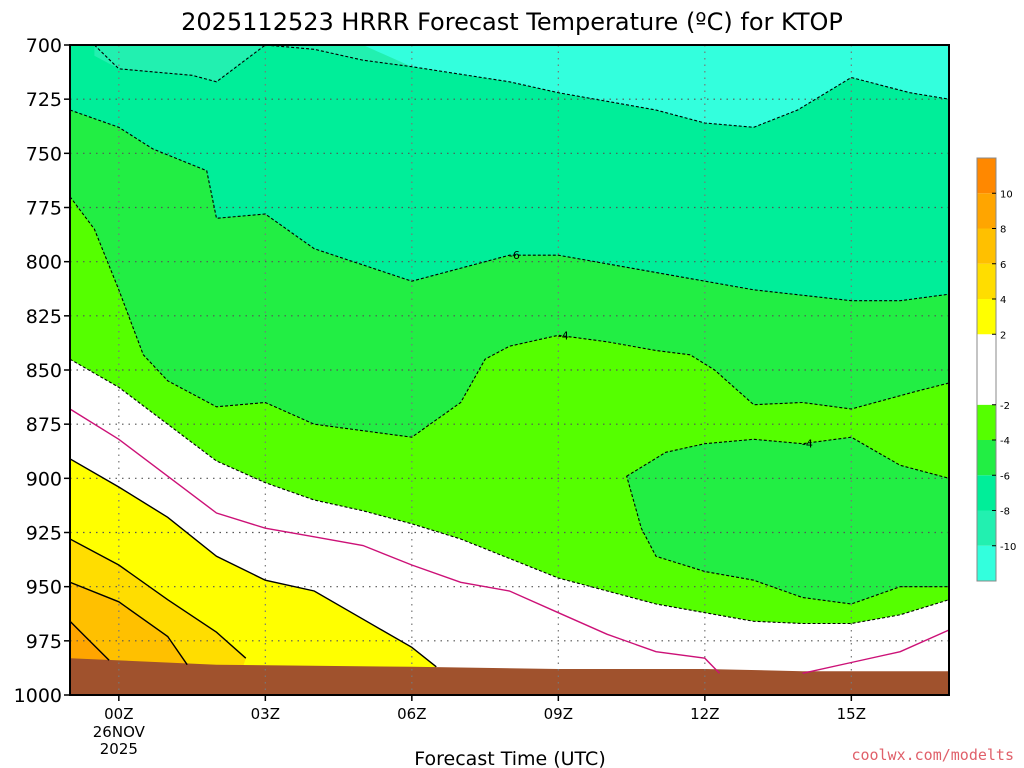  I want to click on colorbar-label--6: -6, so click(1005, 476).